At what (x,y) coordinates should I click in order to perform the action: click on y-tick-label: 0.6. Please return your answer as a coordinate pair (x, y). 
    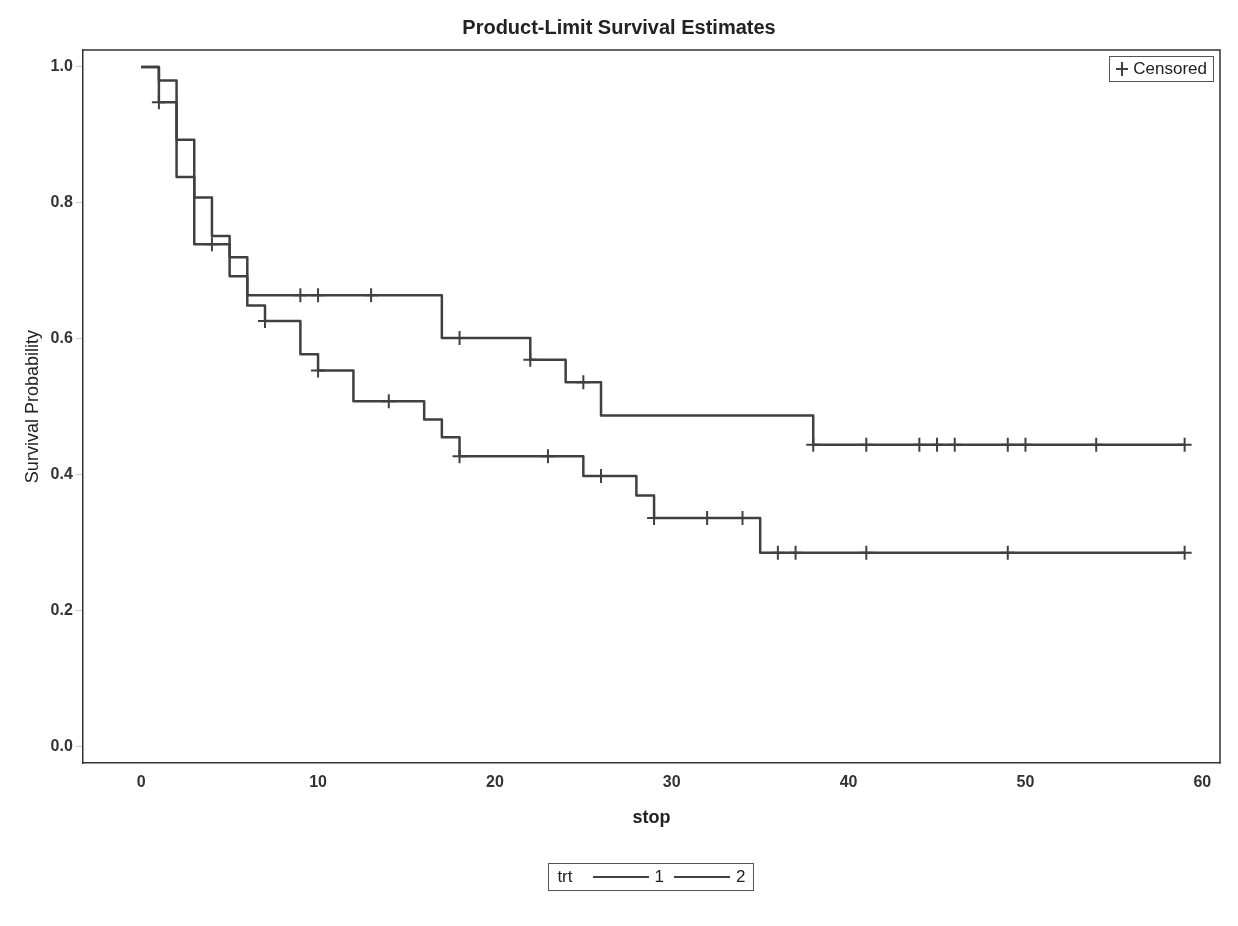
    Looking at the image, I should click on (61, 338).